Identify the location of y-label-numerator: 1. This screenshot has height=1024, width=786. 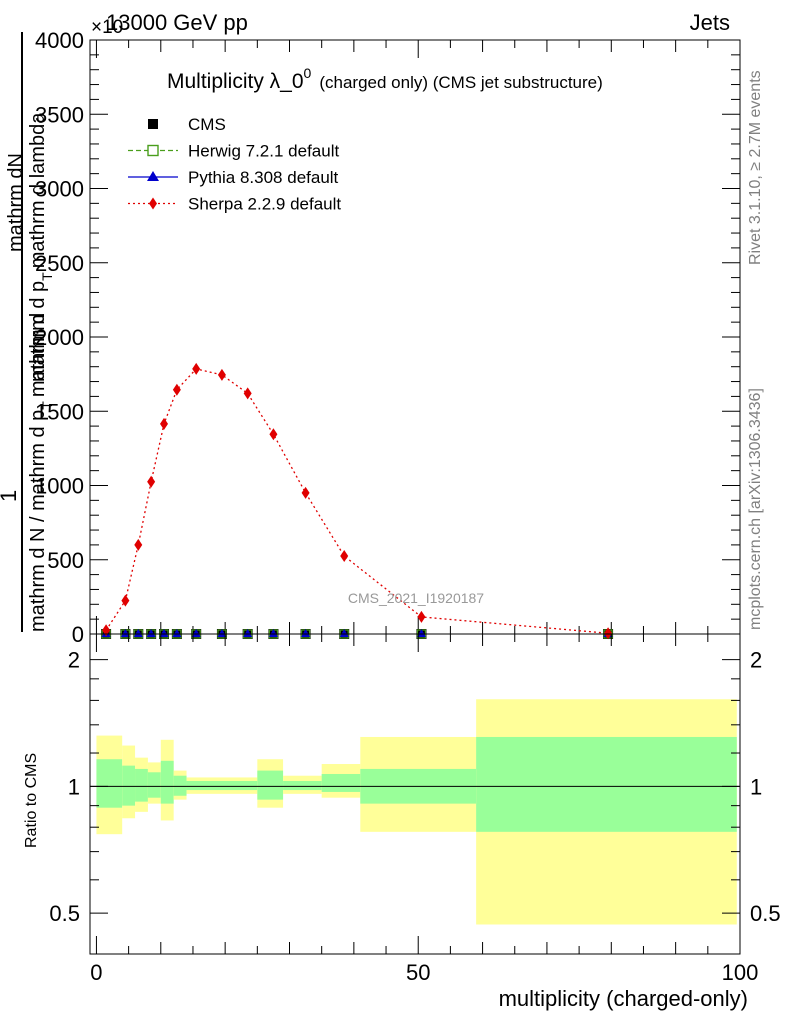
(10, 496).